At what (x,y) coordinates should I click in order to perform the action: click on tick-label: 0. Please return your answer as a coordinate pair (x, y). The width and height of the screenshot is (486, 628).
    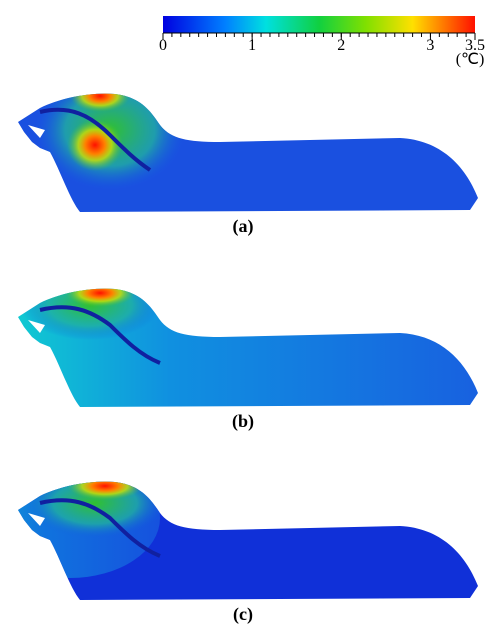
    Looking at the image, I should click on (163, 45).